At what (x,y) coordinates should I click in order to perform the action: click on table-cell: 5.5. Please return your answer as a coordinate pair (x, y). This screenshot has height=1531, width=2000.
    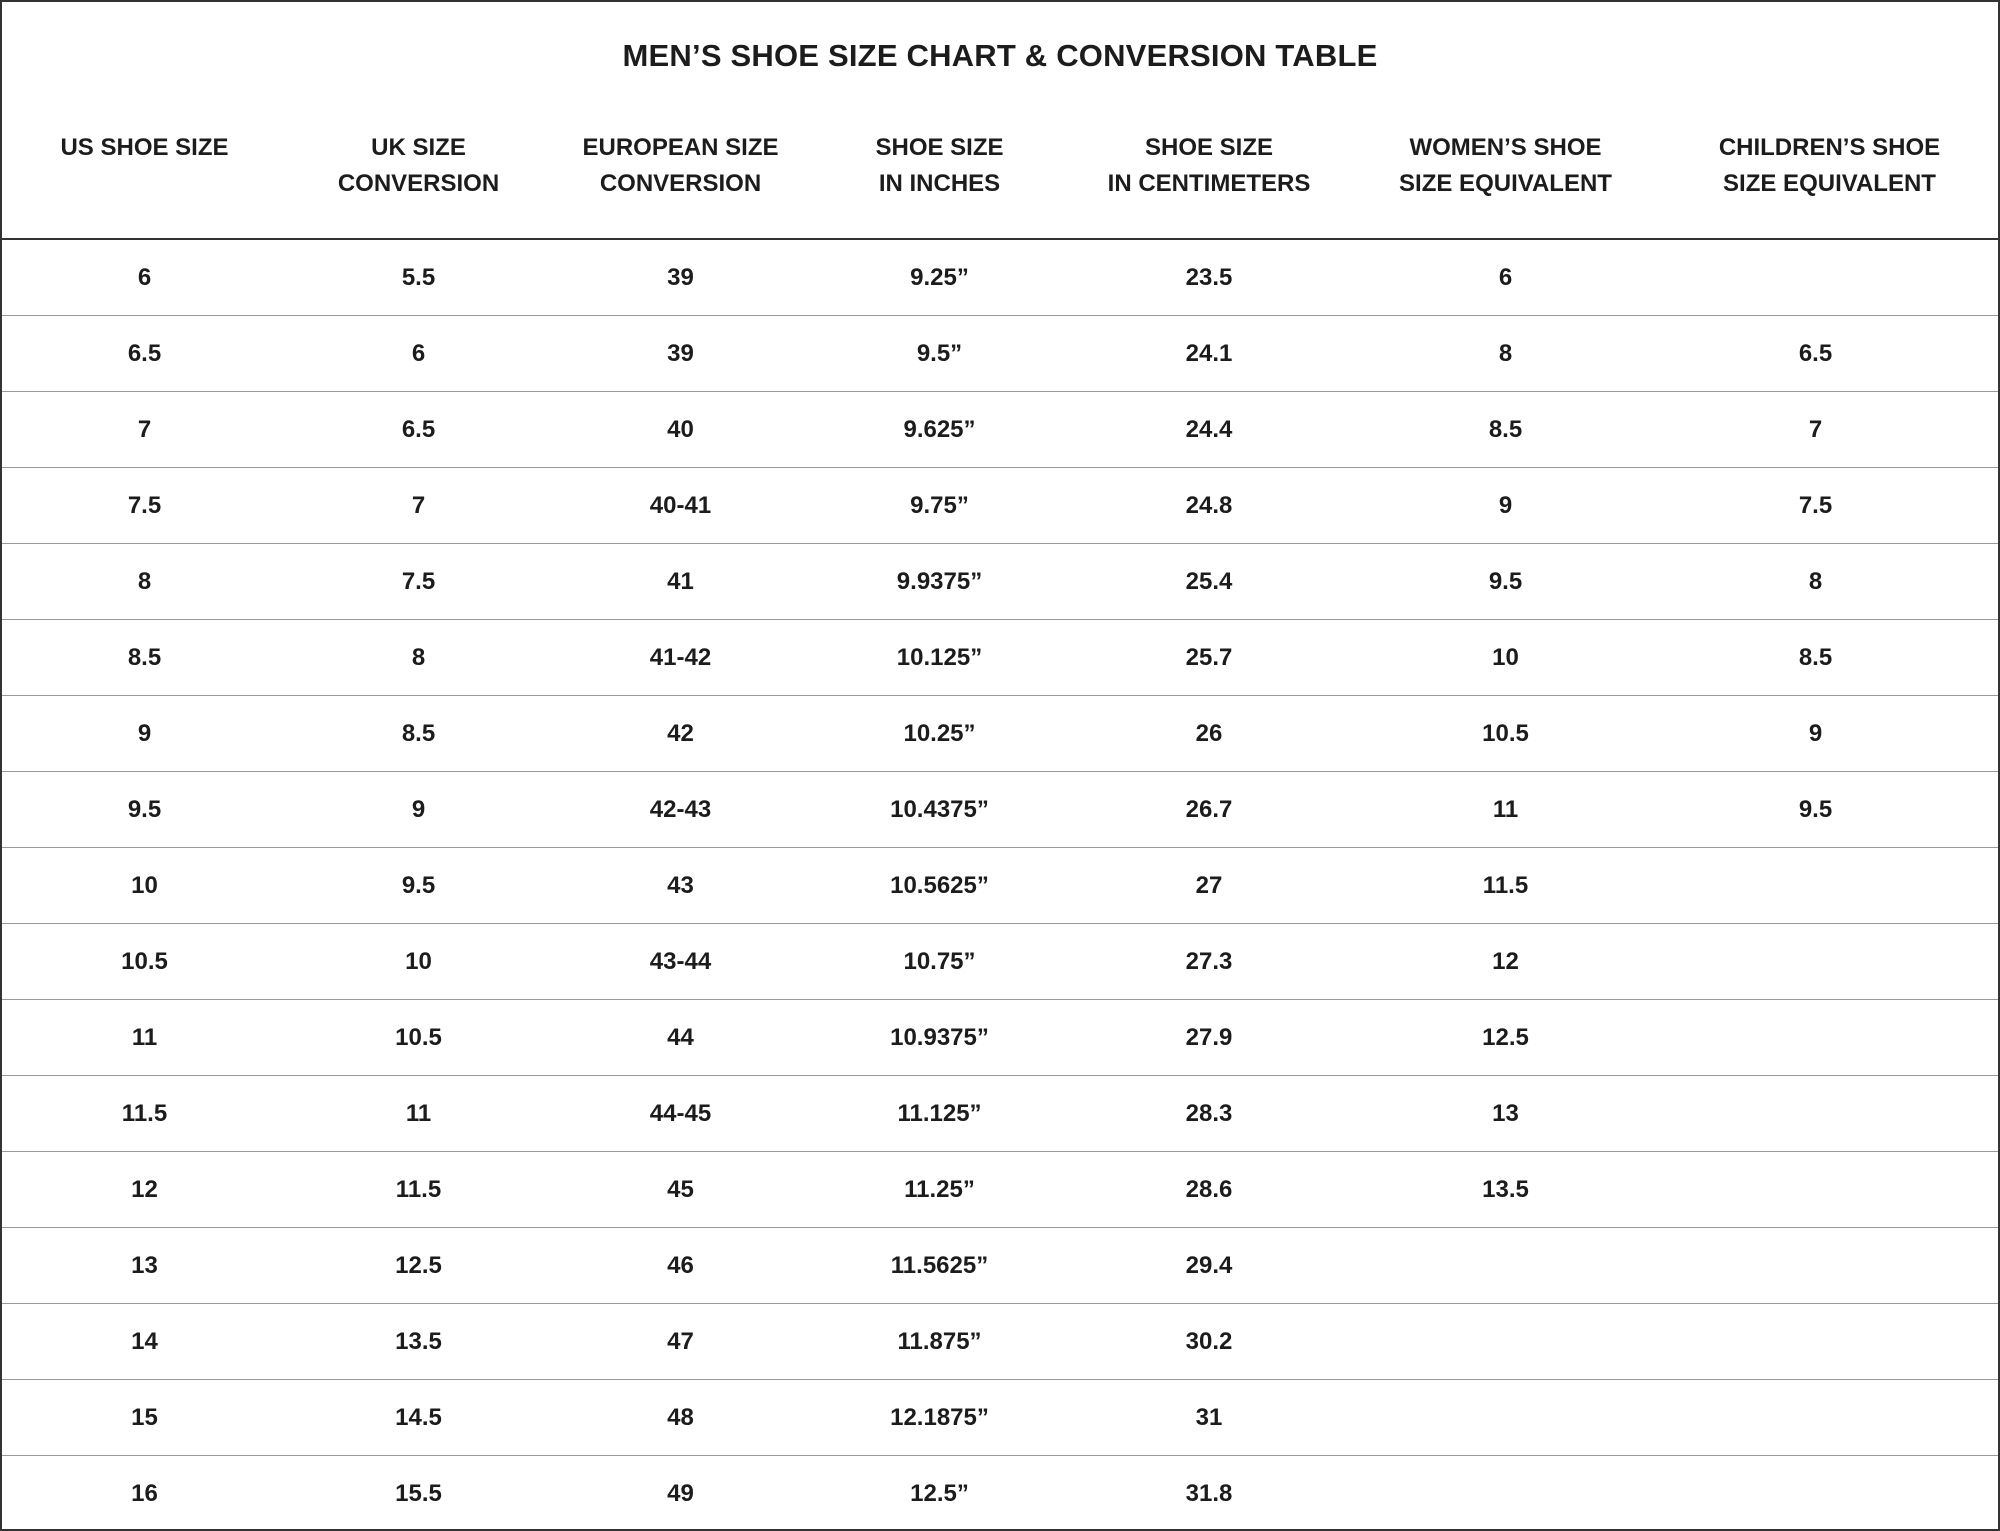
    Looking at the image, I should click on (418, 277).